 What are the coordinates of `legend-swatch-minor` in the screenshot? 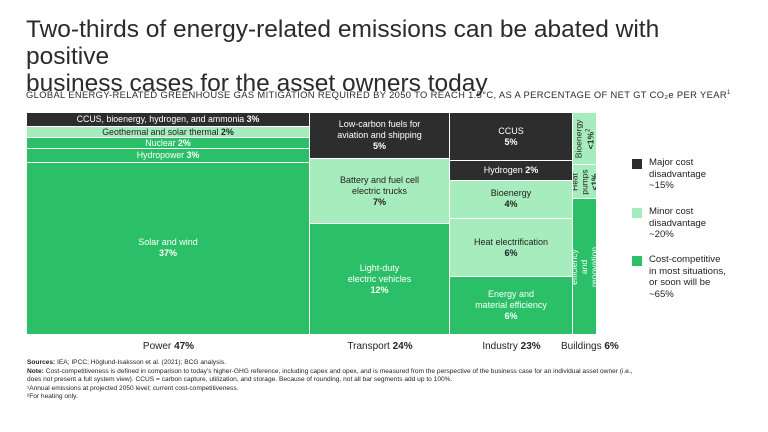 It's located at (637, 213).